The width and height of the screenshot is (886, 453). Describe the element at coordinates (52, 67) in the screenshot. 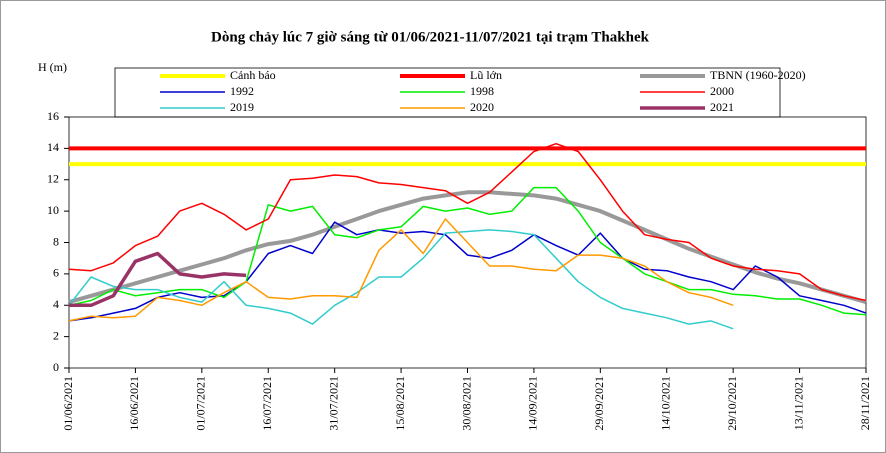

I see `y-axis-label: H (m)` at that location.